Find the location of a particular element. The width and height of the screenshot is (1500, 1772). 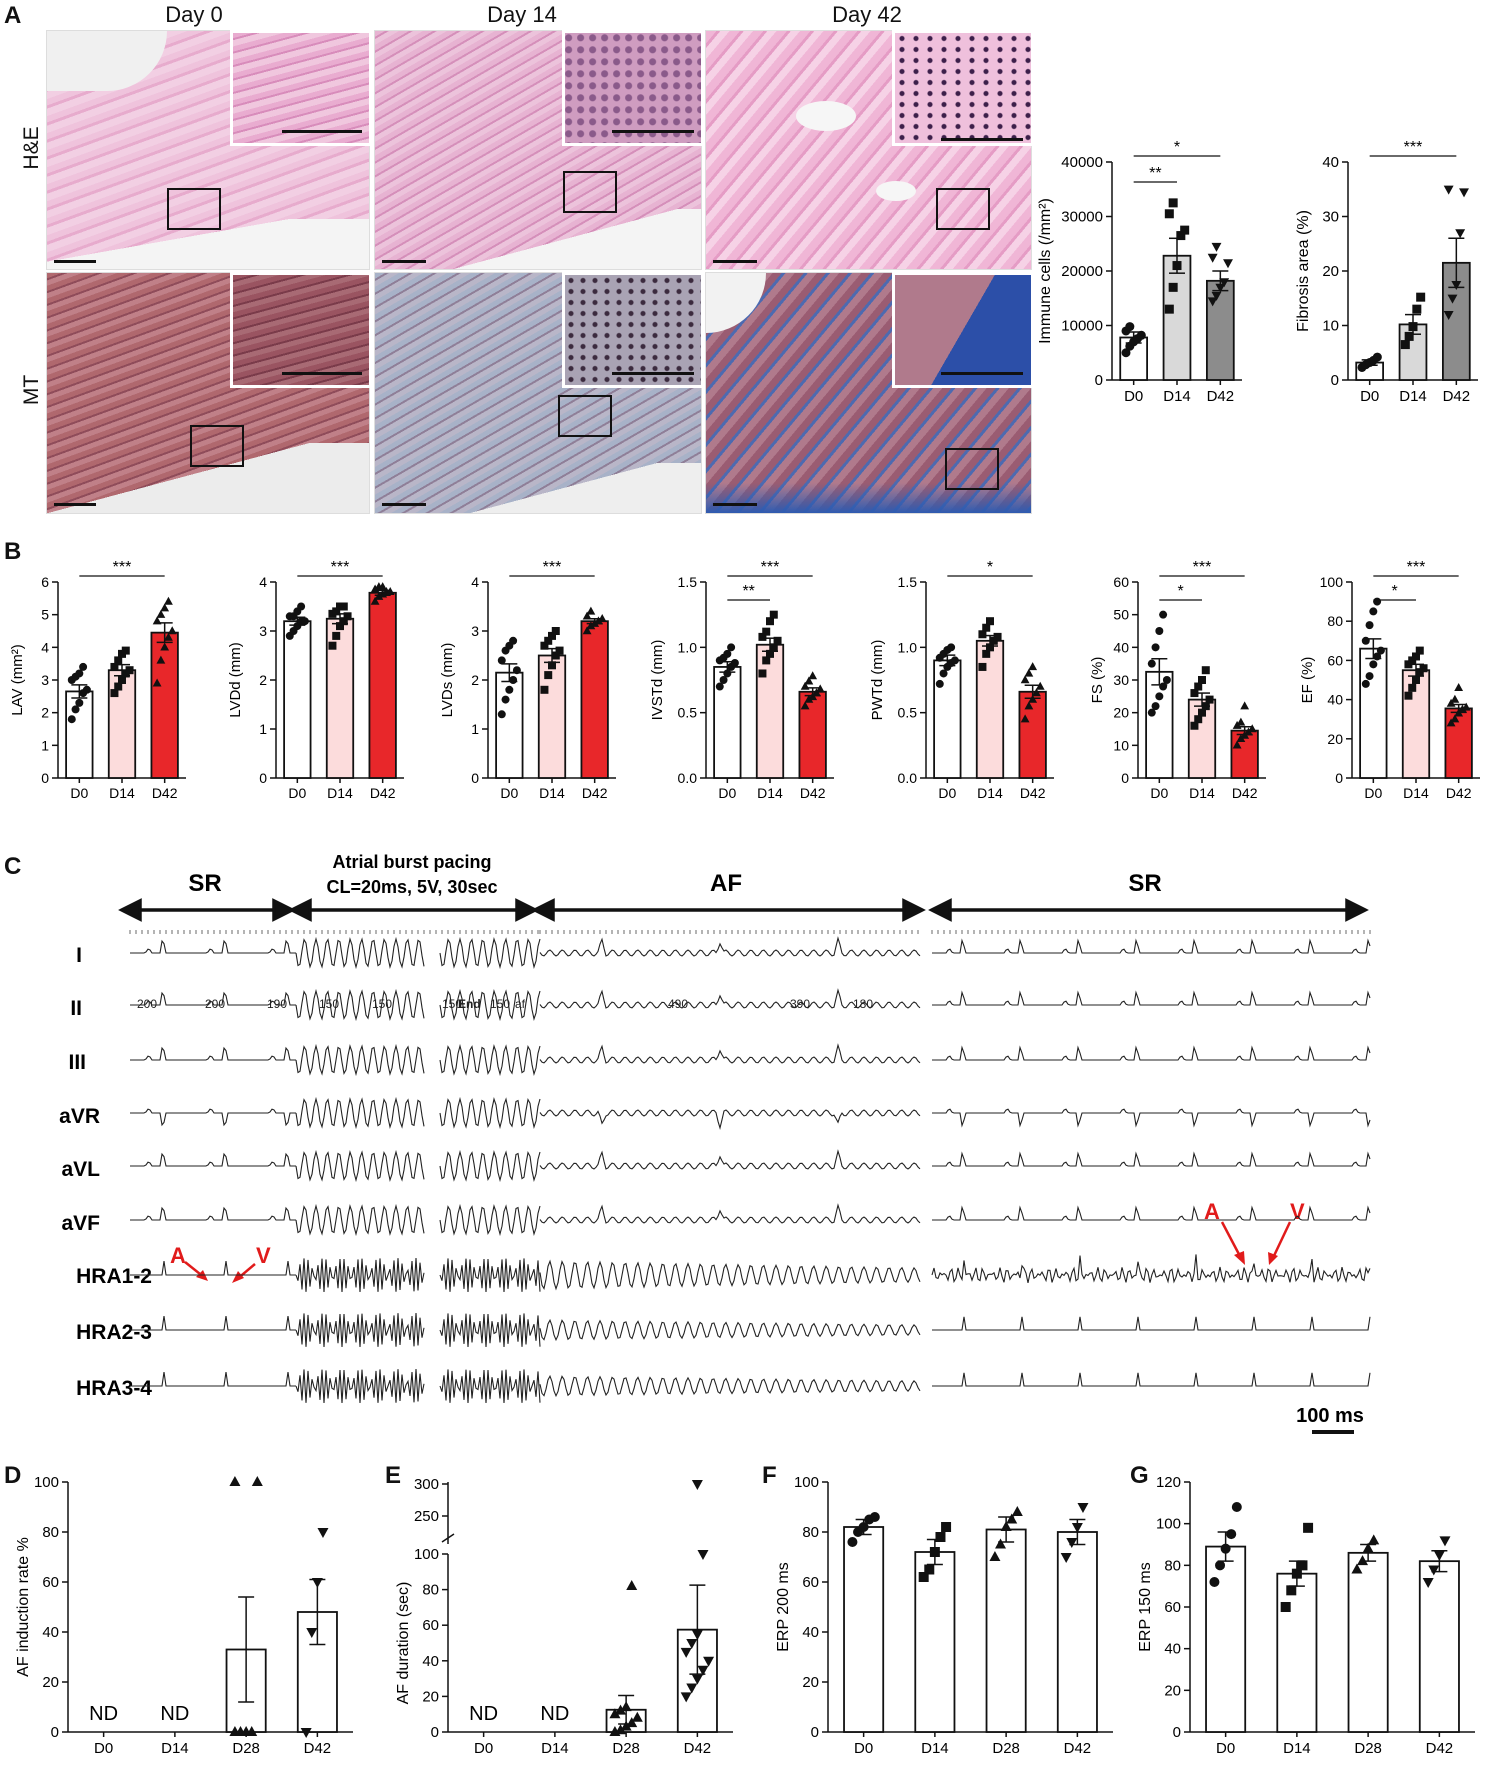

ecg-scalebar-label: 100 ms is located at coordinates (1330, 1416).